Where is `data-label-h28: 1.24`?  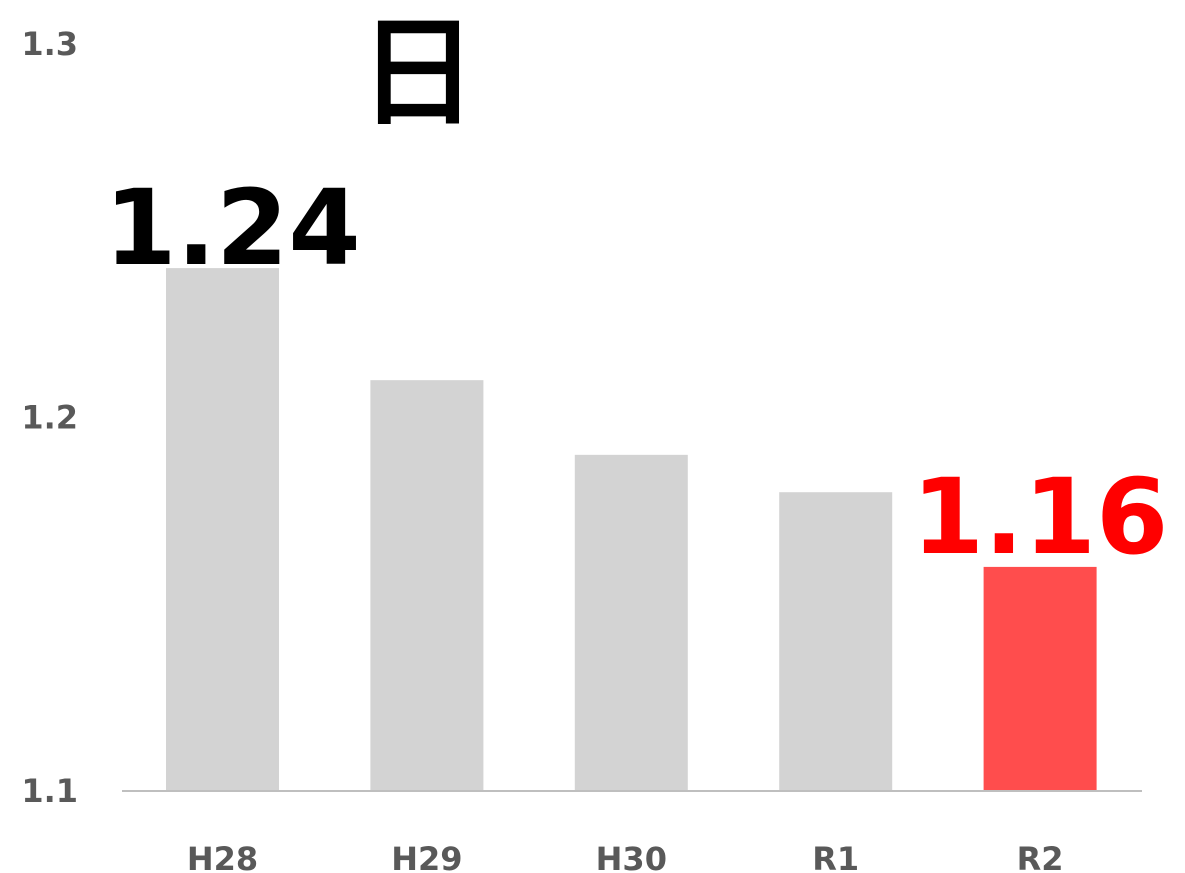 data-label-h28: 1.24 is located at coordinates (232, 228).